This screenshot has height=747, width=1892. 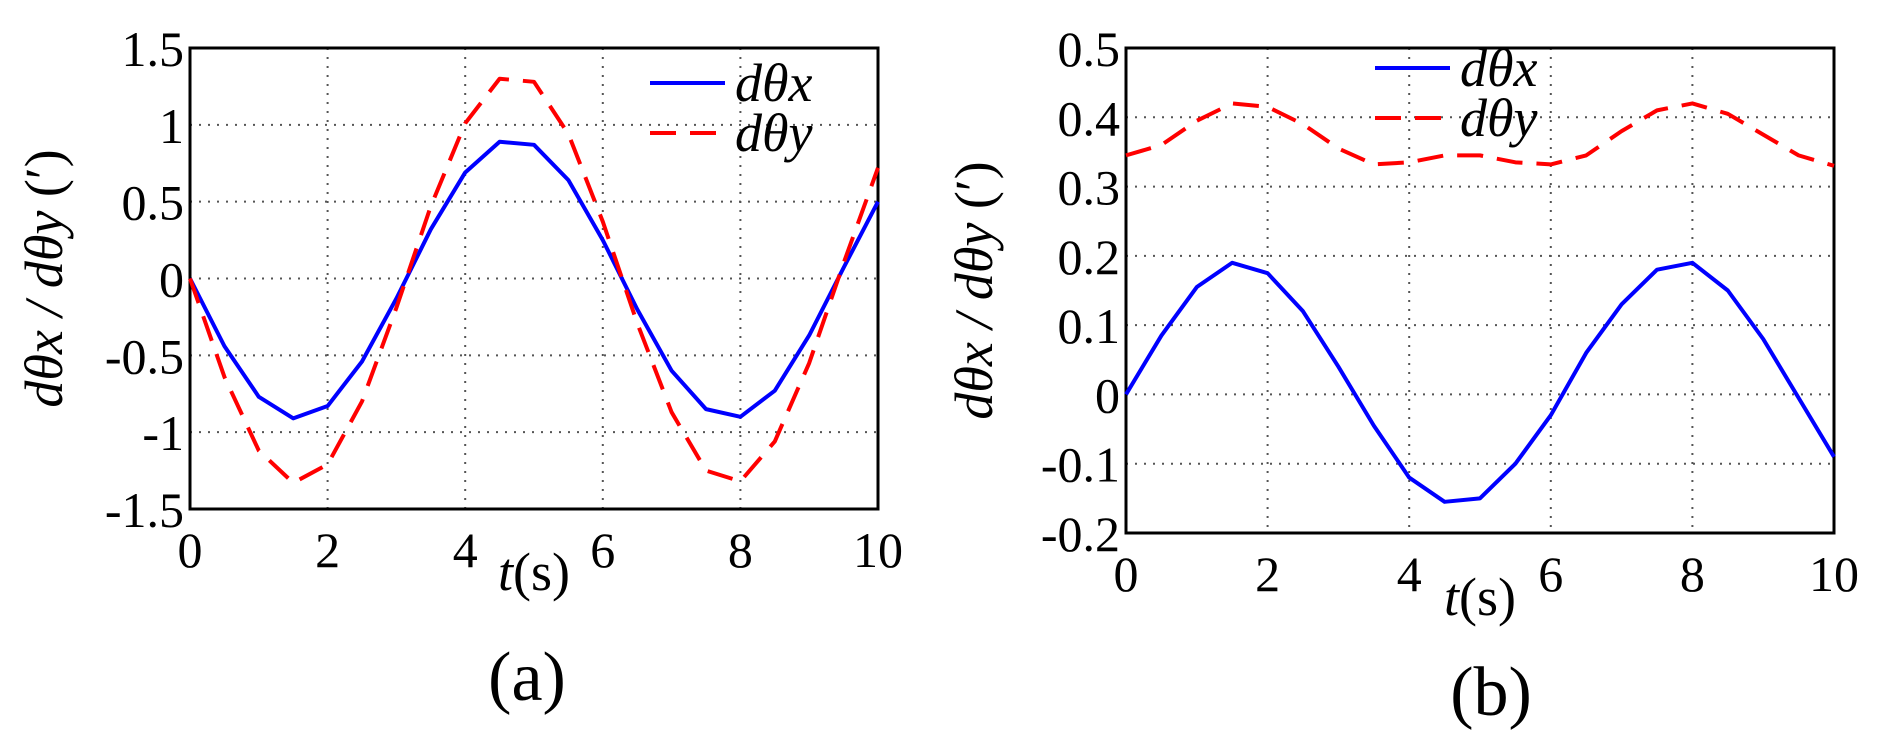 I want to click on y-tick-label: -0.5, so click(x=144, y=356).